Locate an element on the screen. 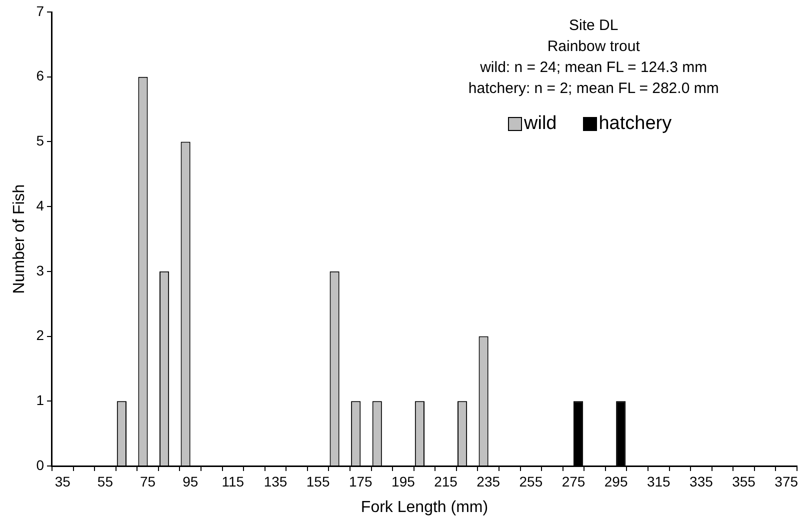 Image resolution: width=806 pixels, height=527 pixels. x-tick-label: 375 is located at coordinates (786, 481).